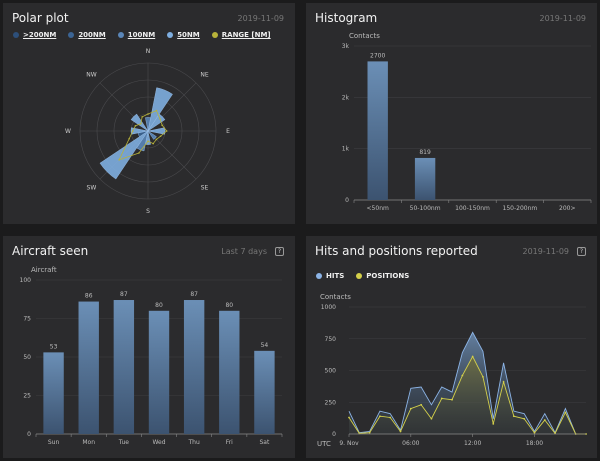 The image size is (600, 461). What do you see at coordinates (44, 270) in the screenshot?
I see `y-axis-title: Aircraft` at bounding box center [44, 270].